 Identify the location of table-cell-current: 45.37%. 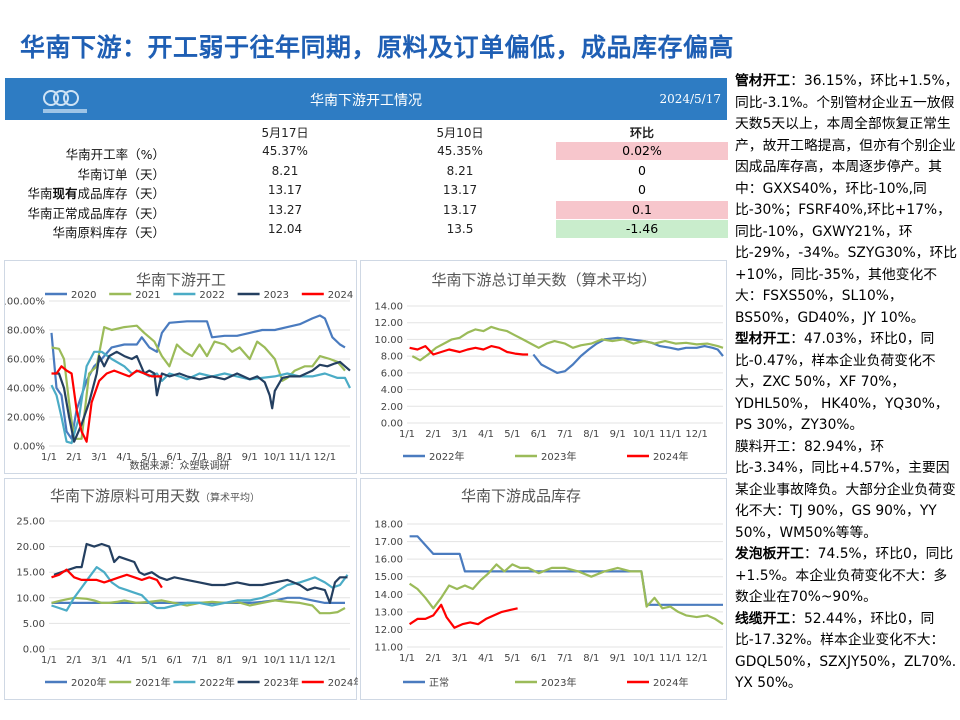
(285, 151).